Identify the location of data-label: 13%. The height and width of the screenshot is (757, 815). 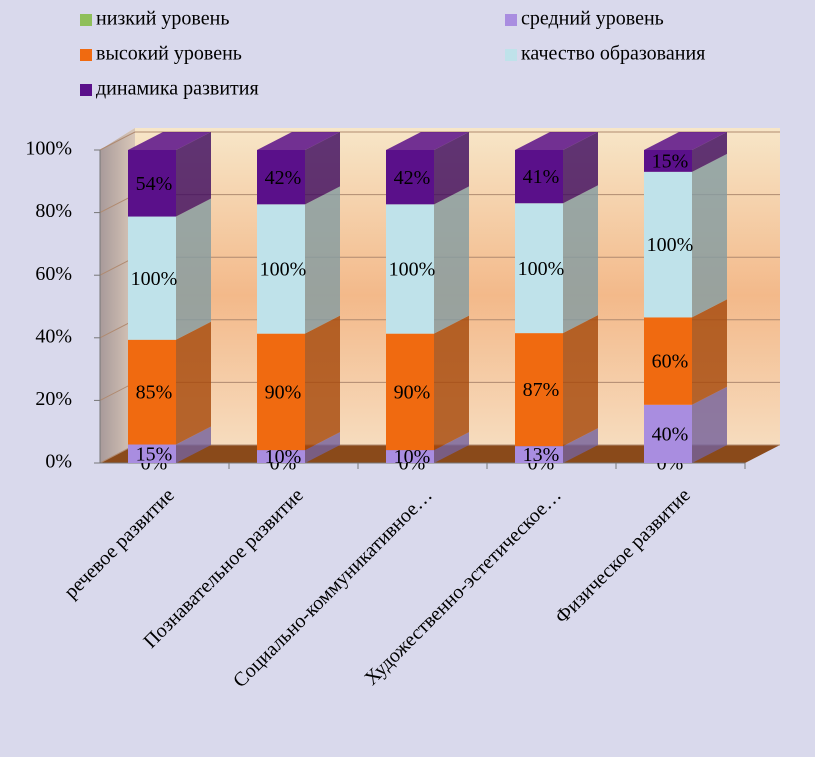
(541, 455).